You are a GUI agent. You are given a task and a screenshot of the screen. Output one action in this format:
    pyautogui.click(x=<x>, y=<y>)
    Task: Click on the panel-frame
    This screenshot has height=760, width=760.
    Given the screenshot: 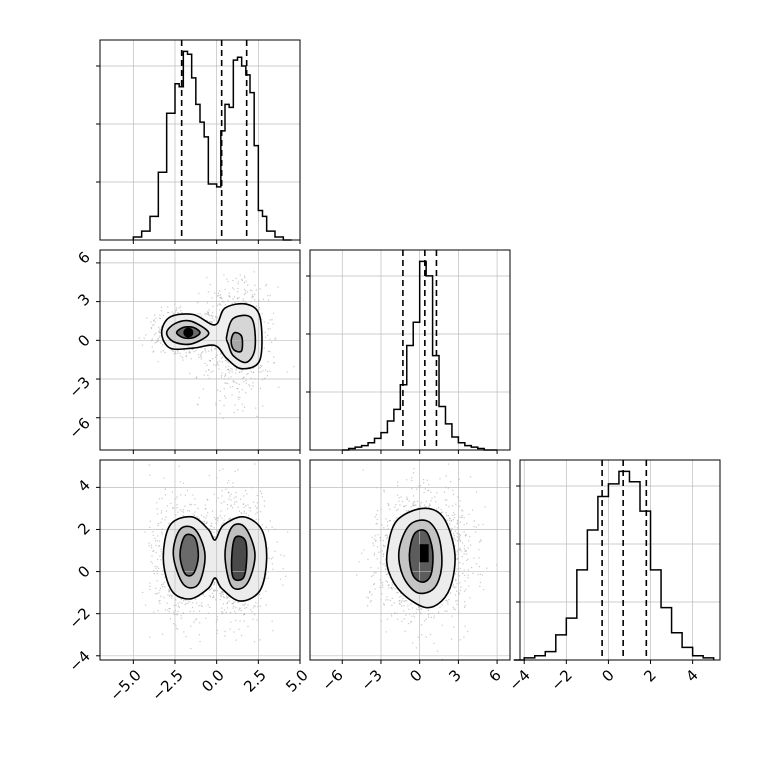 What is the action you would take?
    pyautogui.click(x=620, y=560)
    